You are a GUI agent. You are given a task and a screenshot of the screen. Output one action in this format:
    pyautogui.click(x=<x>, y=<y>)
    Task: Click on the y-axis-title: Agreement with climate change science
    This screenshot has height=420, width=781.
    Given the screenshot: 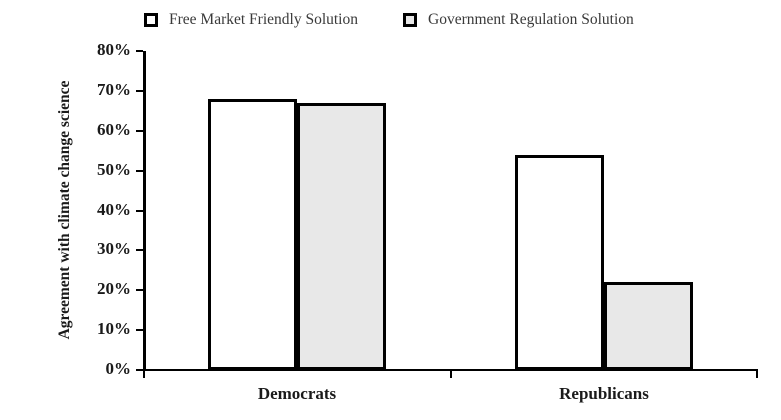 What is the action you would take?
    pyautogui.click(x=64, y=210)
    